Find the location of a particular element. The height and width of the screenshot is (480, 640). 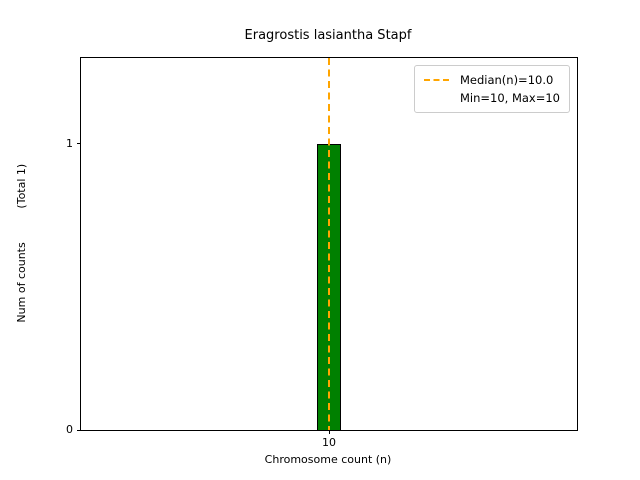

legend-entry-minmax: Min=10, Max=10 is located at coordinates (492, 98).